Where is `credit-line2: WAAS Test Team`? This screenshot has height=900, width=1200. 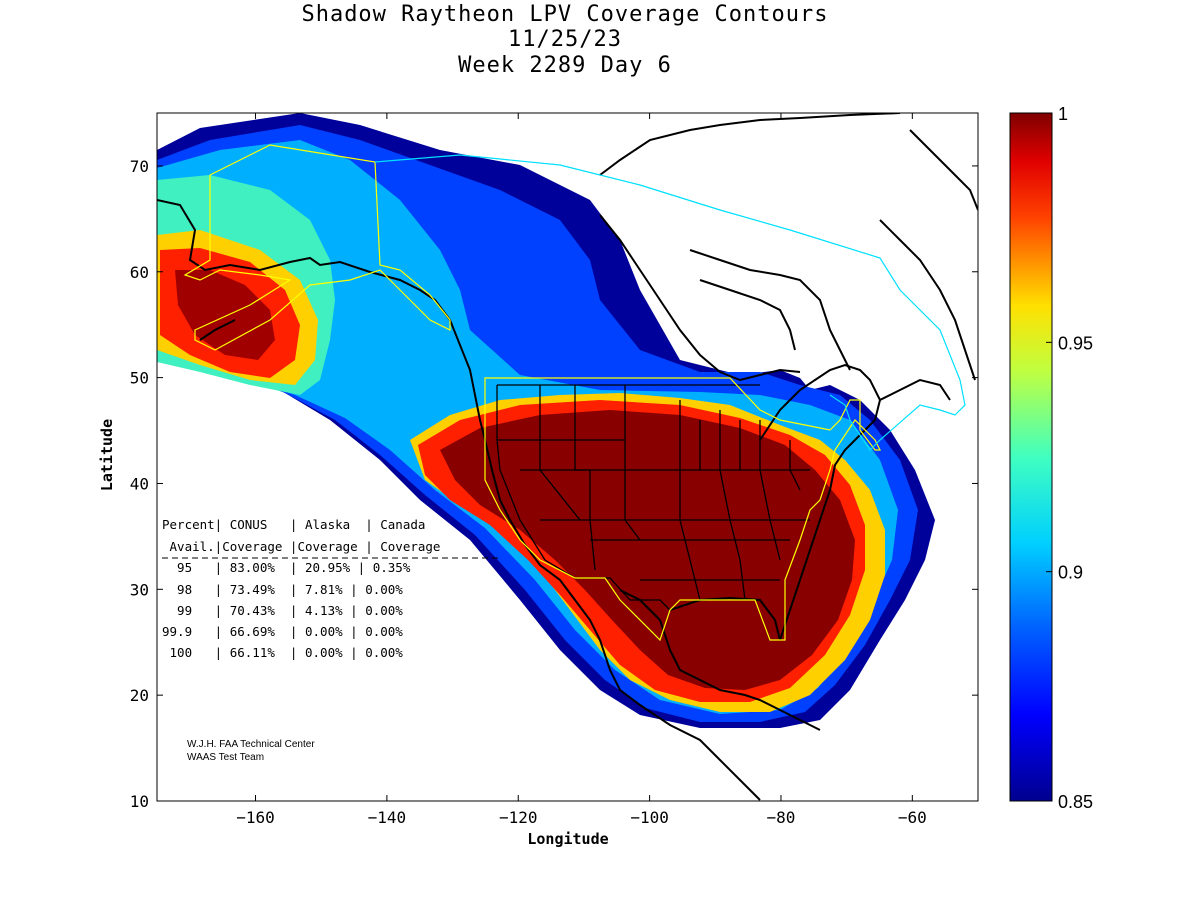
credit-line2: WAAS Test Team is located at coordinates (225, 757).